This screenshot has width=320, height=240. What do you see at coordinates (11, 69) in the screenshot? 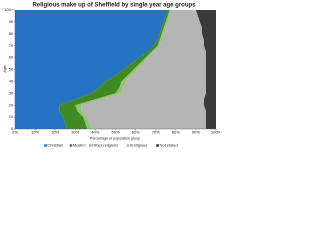
I see `y-tick-label: 50` at bounding box center [11, 69].